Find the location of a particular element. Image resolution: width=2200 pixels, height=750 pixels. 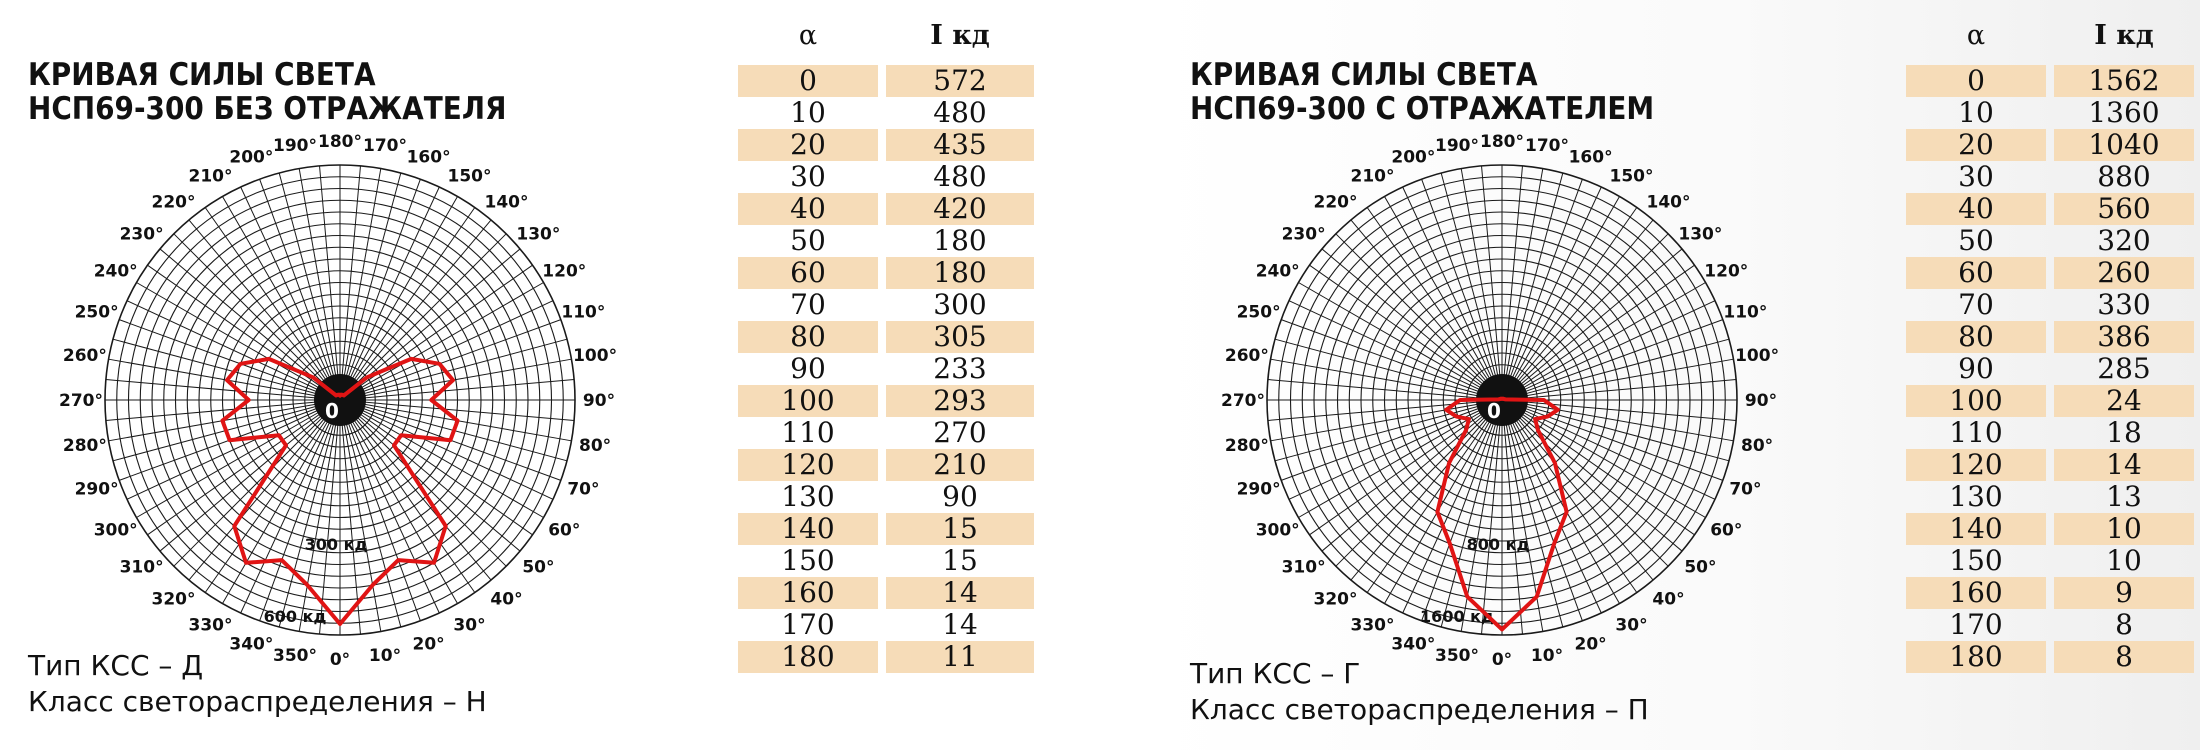

table-left-alpha-cell: 20 is located at coordinates (808, 145).